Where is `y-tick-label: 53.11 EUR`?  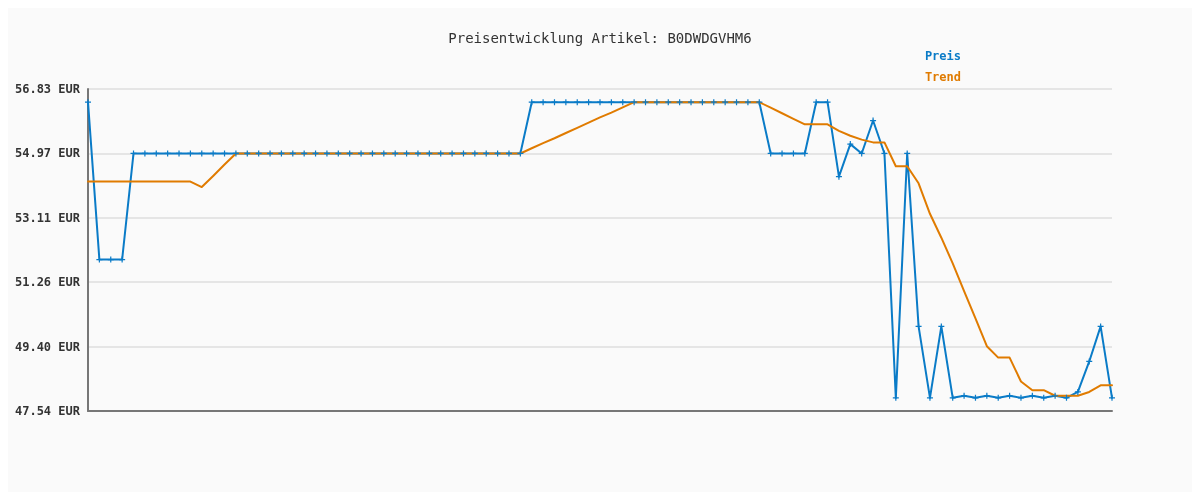 y-tick-label: 53.11 EUR is located at coordinates (47, 217).